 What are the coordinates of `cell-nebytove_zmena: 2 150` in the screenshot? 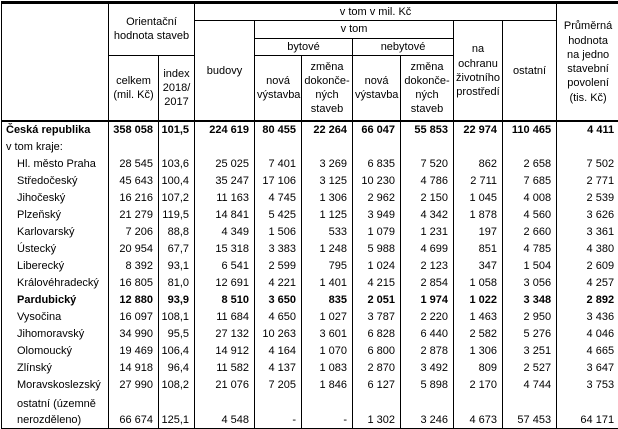 It's located at (427, 199).